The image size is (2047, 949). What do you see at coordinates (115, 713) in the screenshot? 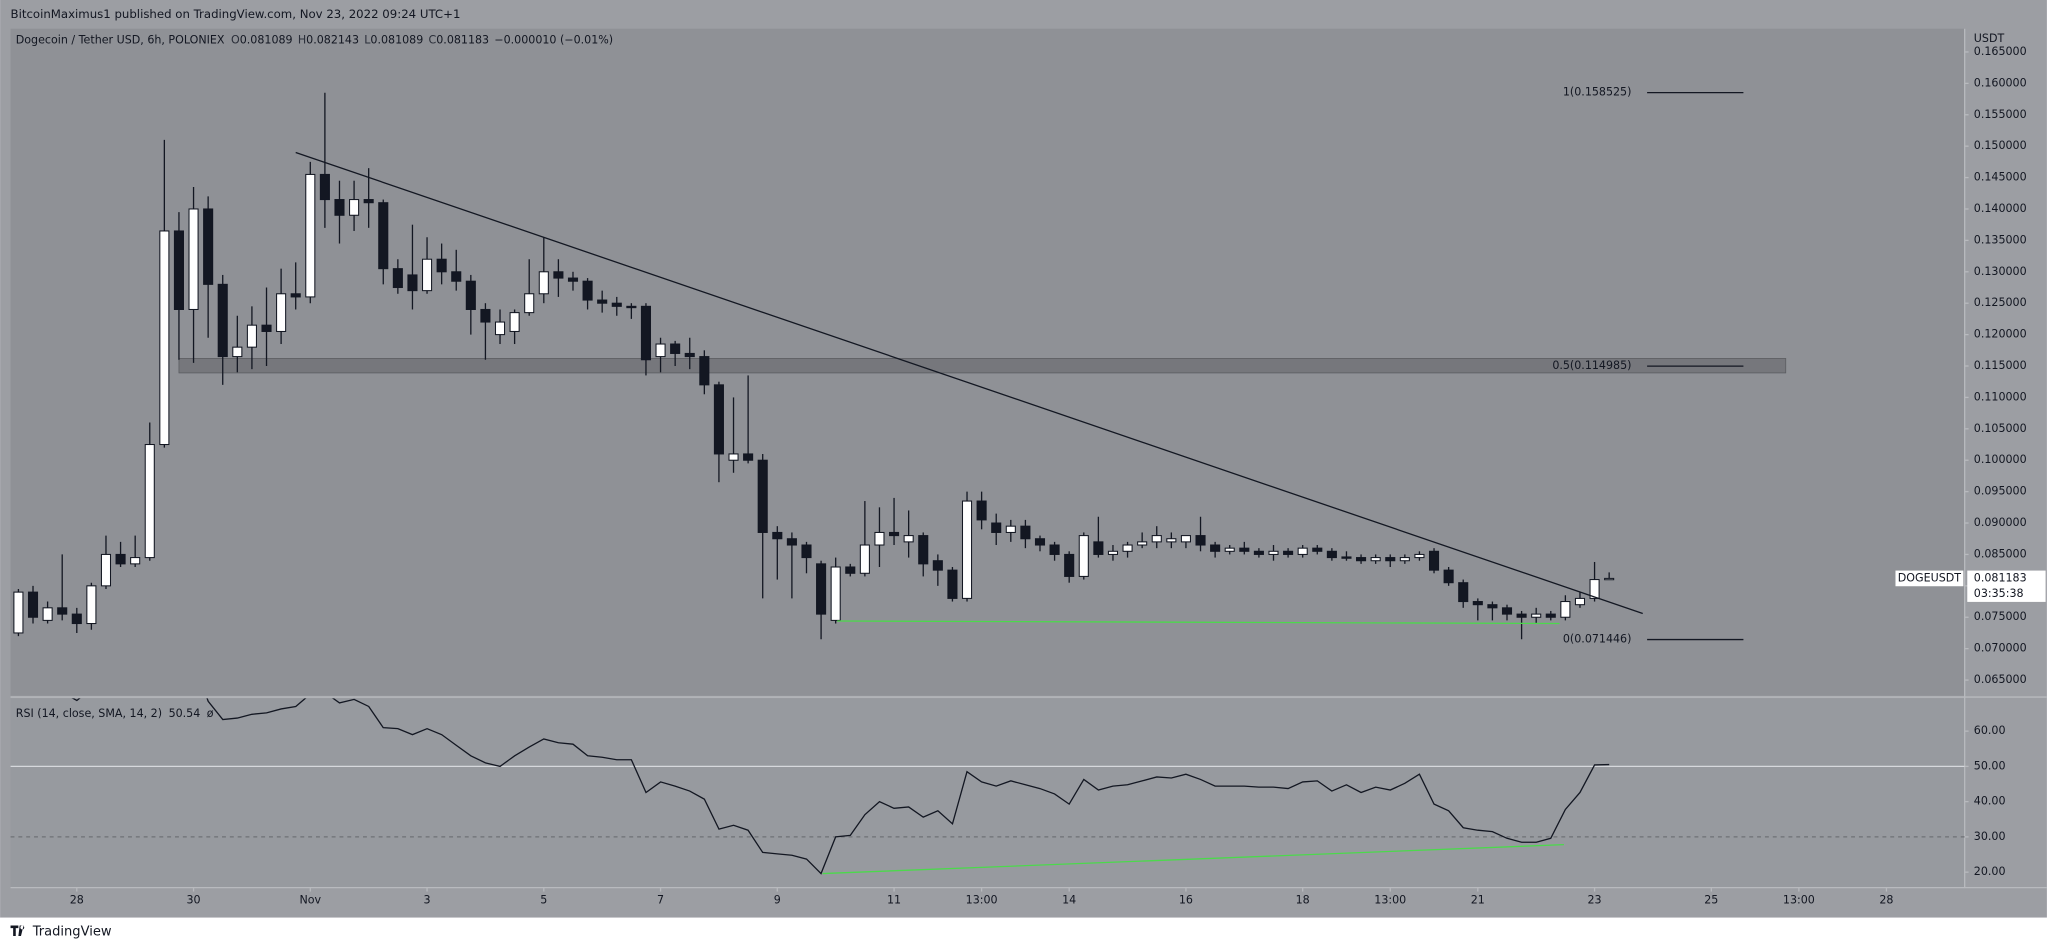
I see `rsi-legend: RSI (14, close, SMA, 14, 2) 50.54 ø` at bounding box center [115, 713].